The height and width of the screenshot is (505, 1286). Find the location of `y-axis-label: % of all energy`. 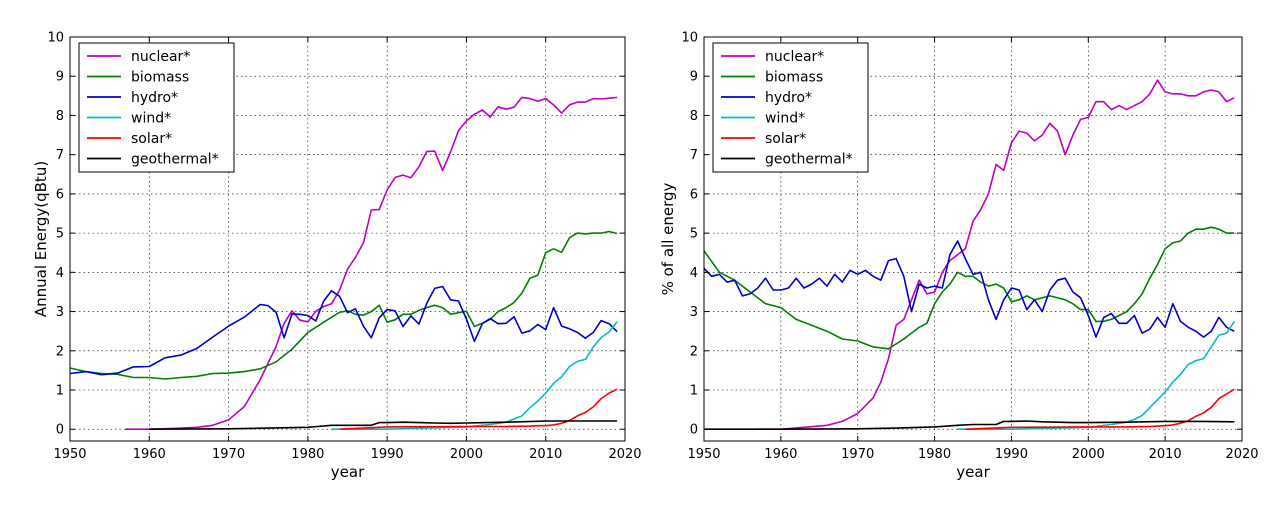

y-axis-label: % of all energy is located at coordinates (668, 238).